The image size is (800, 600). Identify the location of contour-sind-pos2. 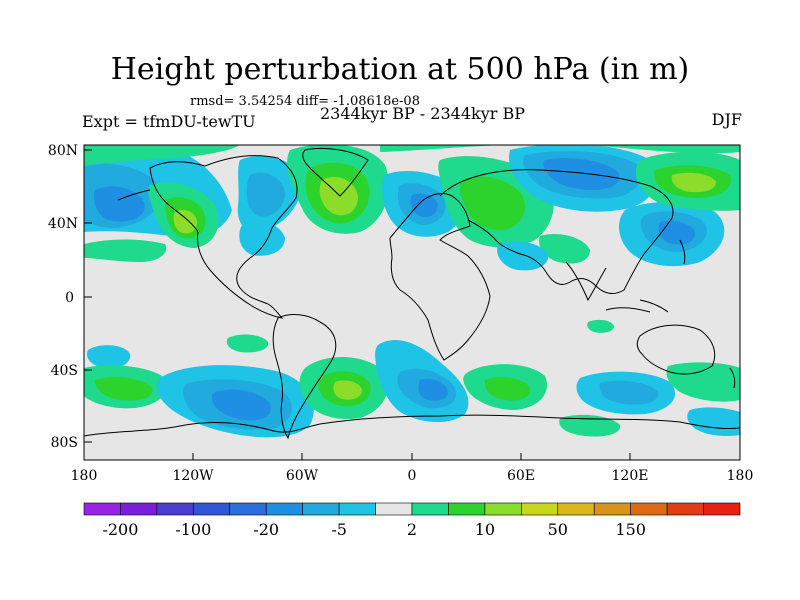
(507, 389).